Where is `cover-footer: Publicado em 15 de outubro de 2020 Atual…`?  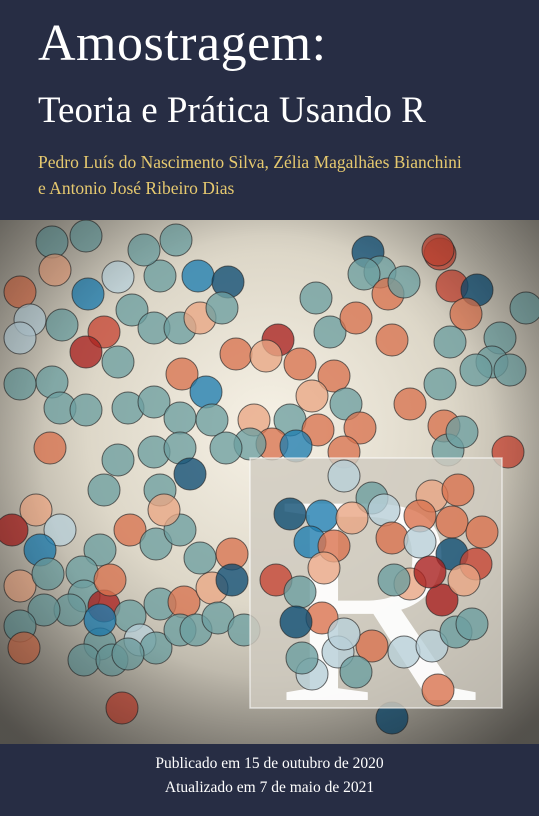 cover-footer: Publicado em 15 de outubro de 2020 Atual… is located at coordinates (269, 780).